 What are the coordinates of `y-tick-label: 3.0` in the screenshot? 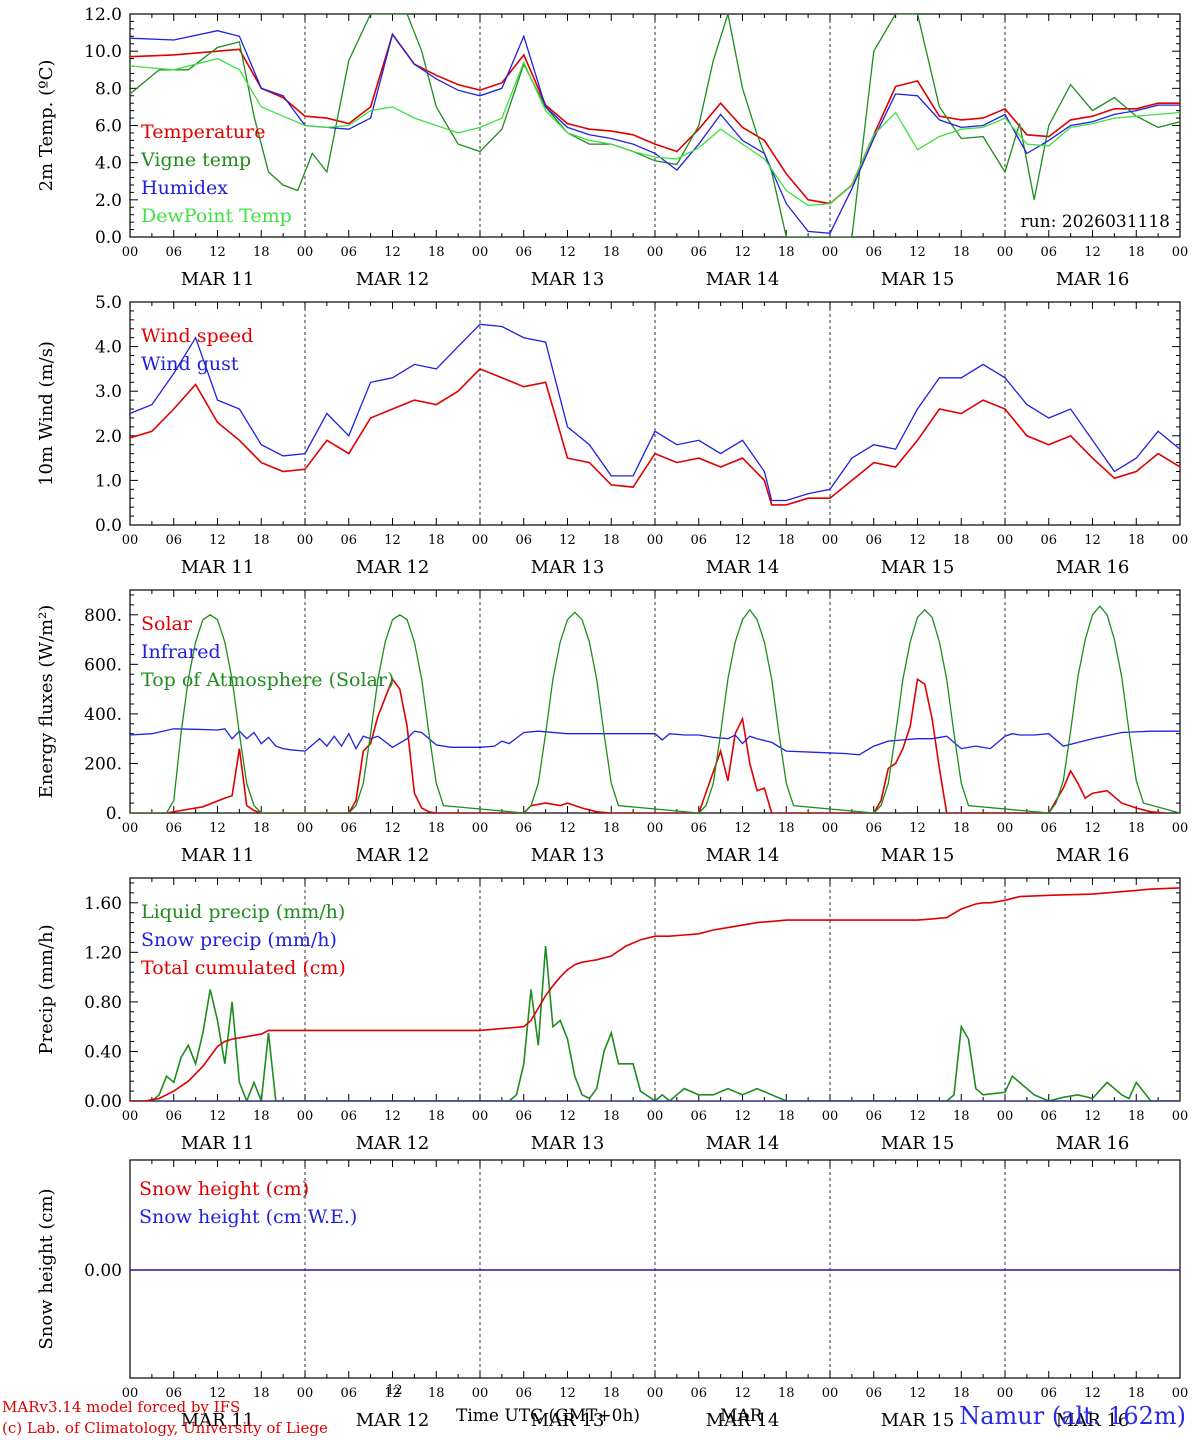 It's located at (108, 392).